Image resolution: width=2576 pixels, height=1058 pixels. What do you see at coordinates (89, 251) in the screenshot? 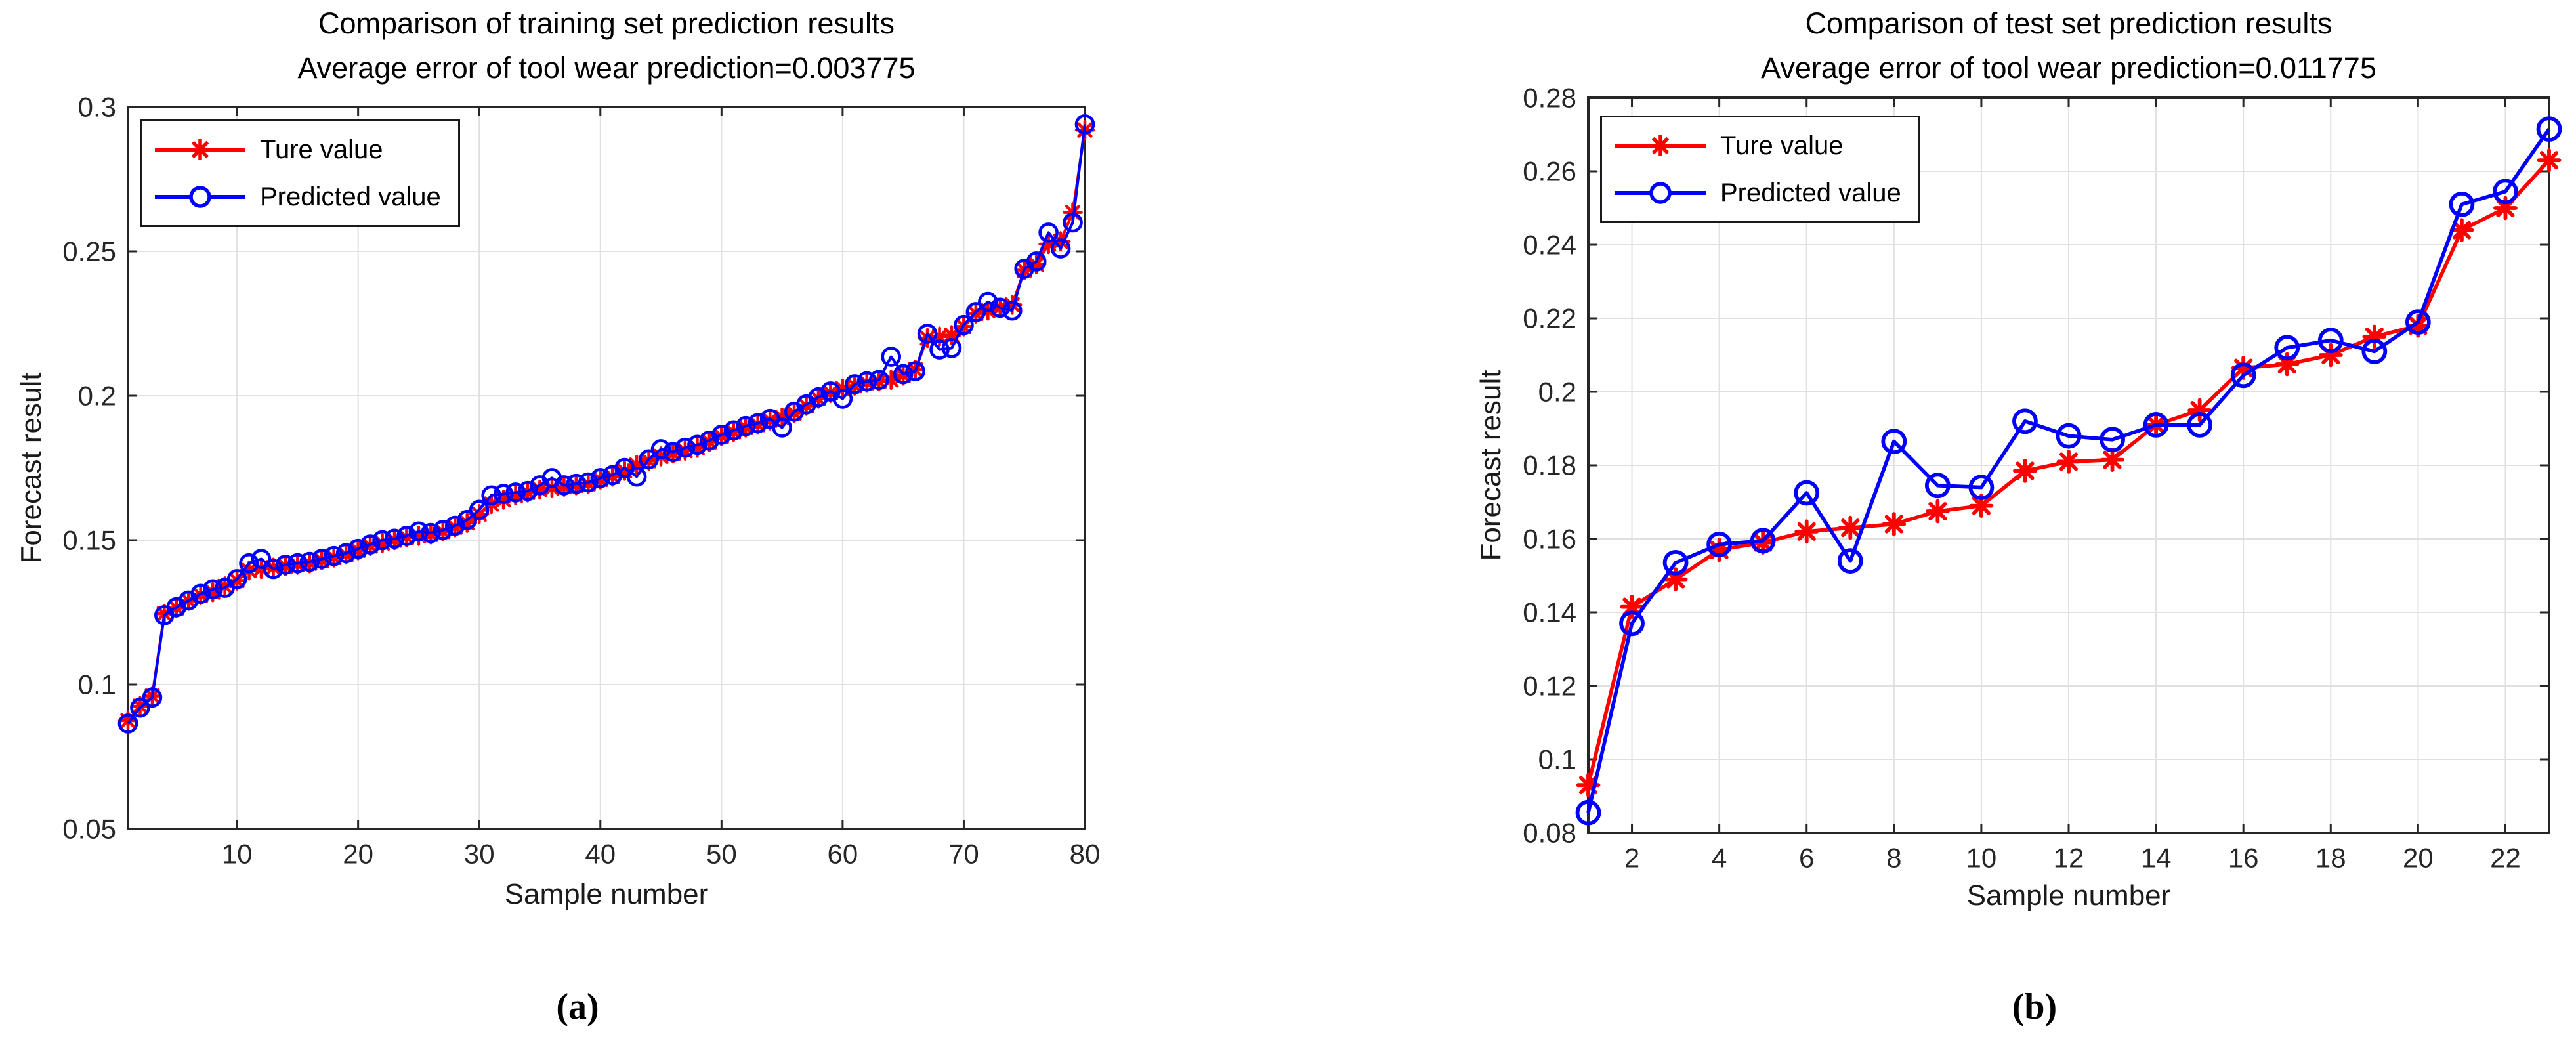
I see `y-tick-label: 0.25` at bounding box center [89, 251].